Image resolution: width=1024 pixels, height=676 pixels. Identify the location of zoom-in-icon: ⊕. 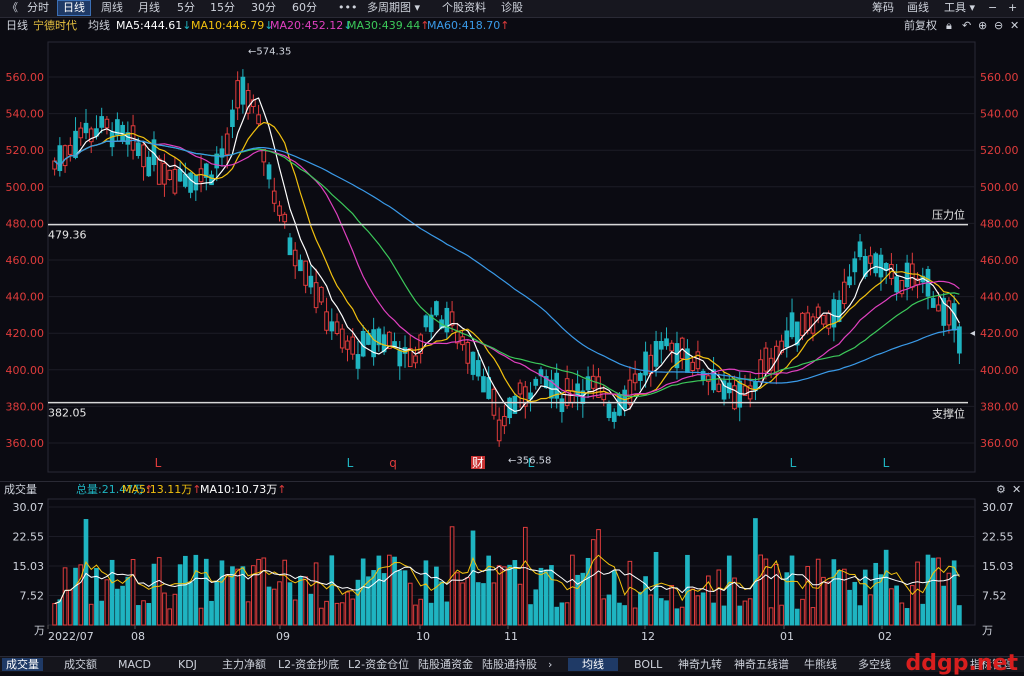
(983, 25).